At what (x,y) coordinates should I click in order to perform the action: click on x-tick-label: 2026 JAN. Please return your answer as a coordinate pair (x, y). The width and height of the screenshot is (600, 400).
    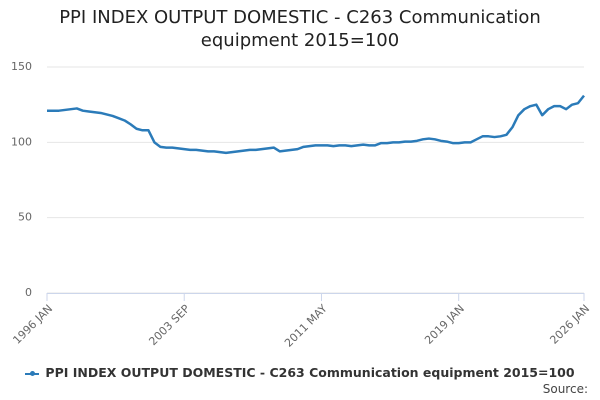
    Looking at the image, I should click on (569, 324).